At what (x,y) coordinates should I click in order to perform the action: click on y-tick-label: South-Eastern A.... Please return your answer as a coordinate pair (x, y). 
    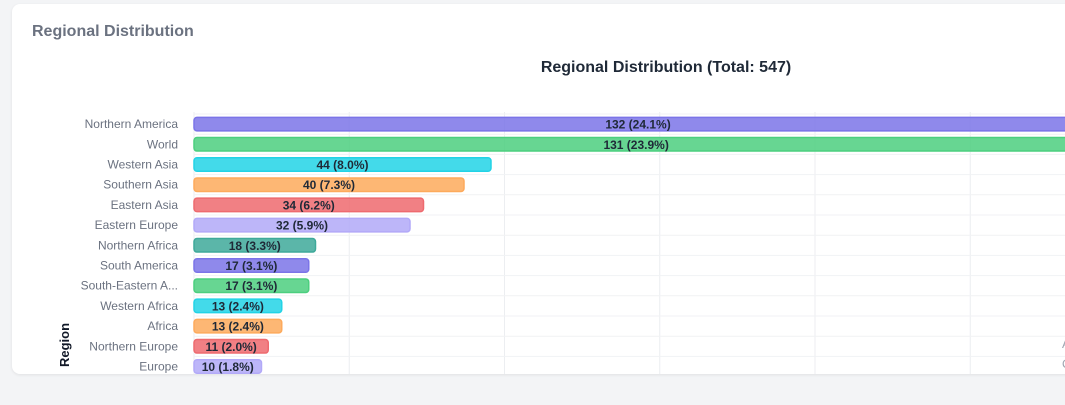
    Looking at the image, I should click on (129, 286).